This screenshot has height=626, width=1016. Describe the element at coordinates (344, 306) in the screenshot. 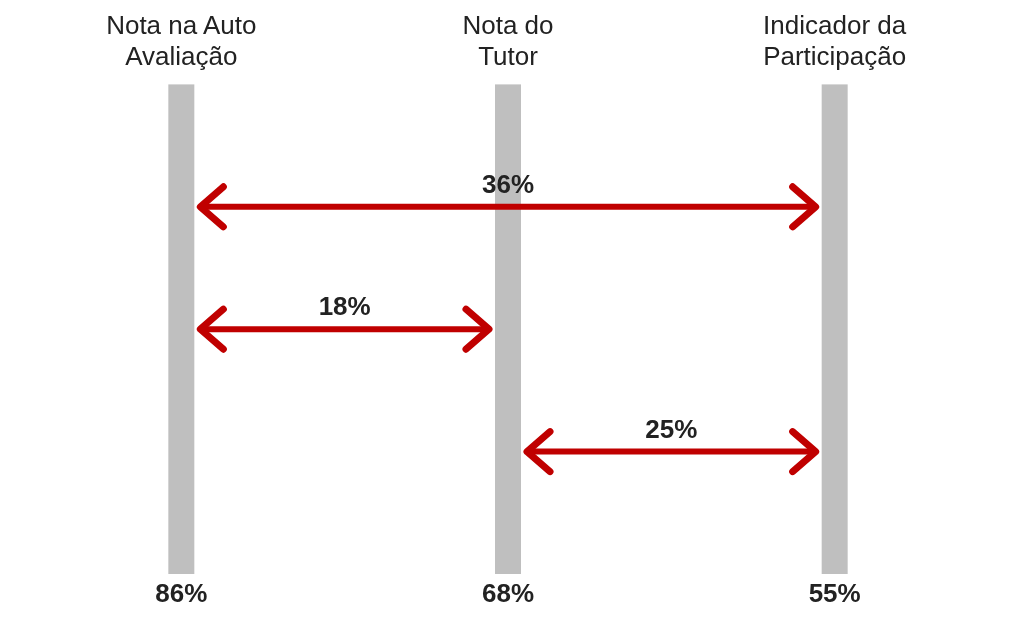

I see `text: 18%` at that location.